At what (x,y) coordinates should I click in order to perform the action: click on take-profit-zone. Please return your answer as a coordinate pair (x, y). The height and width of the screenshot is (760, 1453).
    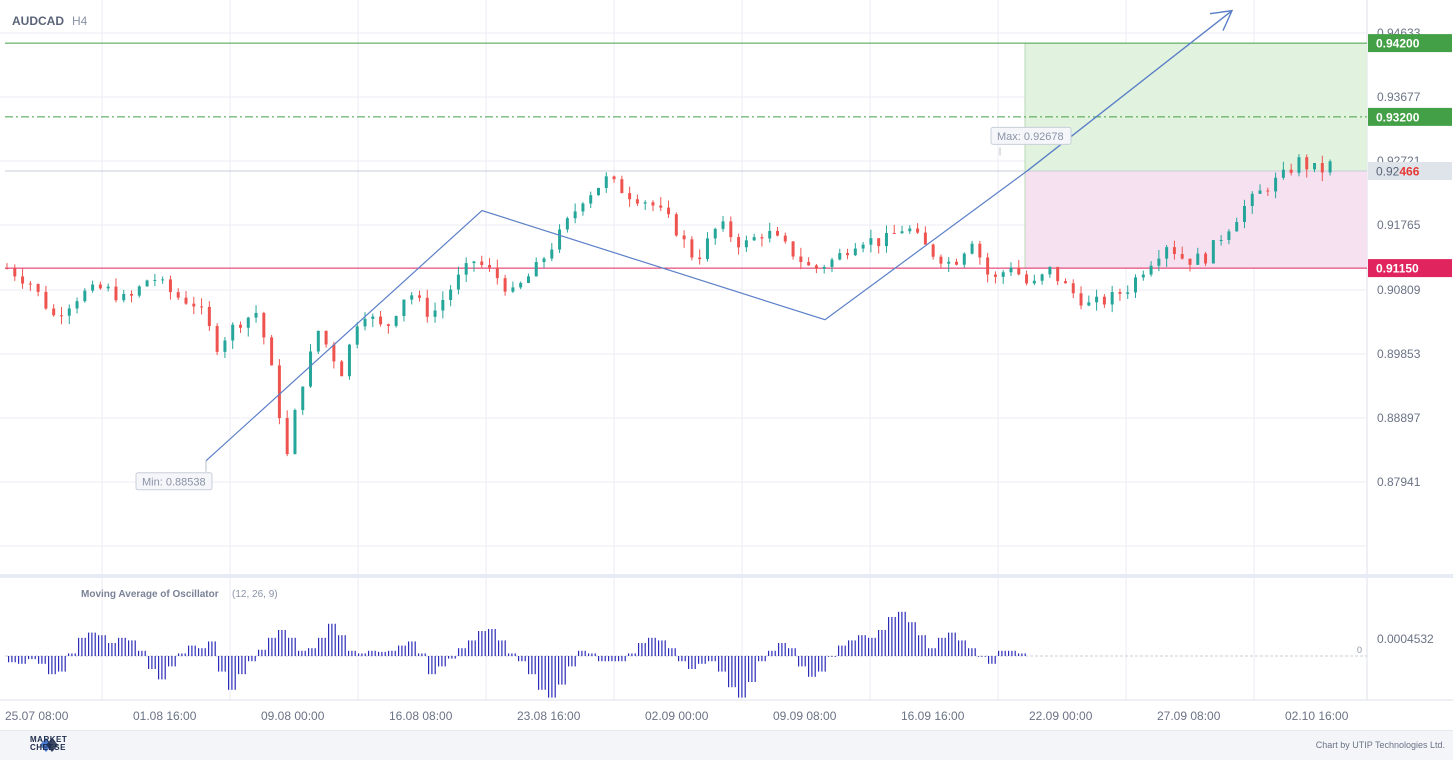
    Looking at the image, I should click on (1196, 107).